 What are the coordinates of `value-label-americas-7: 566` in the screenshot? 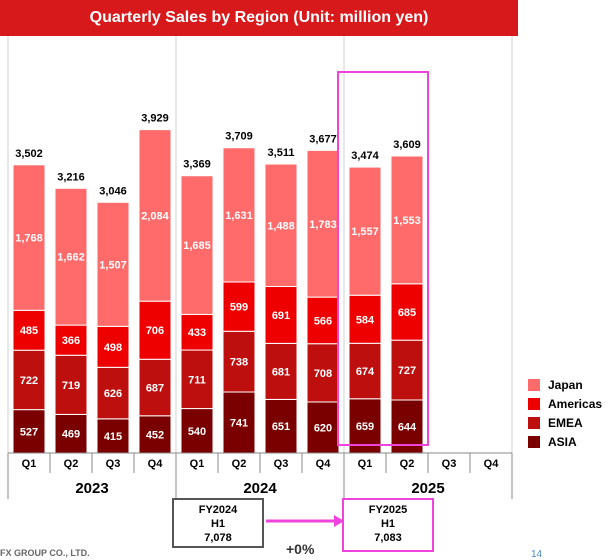 It's located at (323, 321).